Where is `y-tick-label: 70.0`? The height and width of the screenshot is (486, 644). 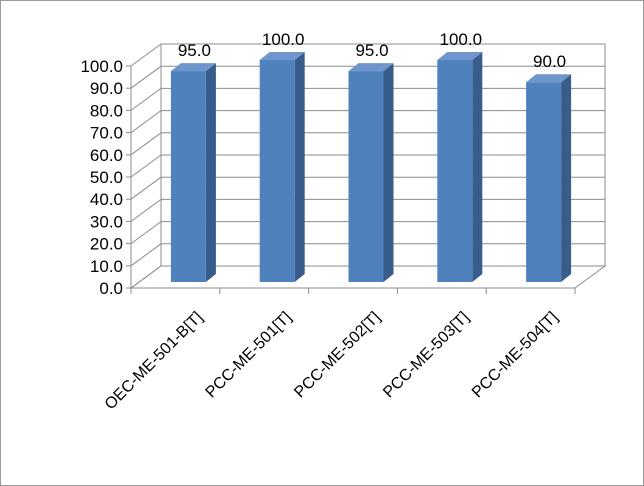 y-tick-label: 70.0 is located at coordinates (106, 133).